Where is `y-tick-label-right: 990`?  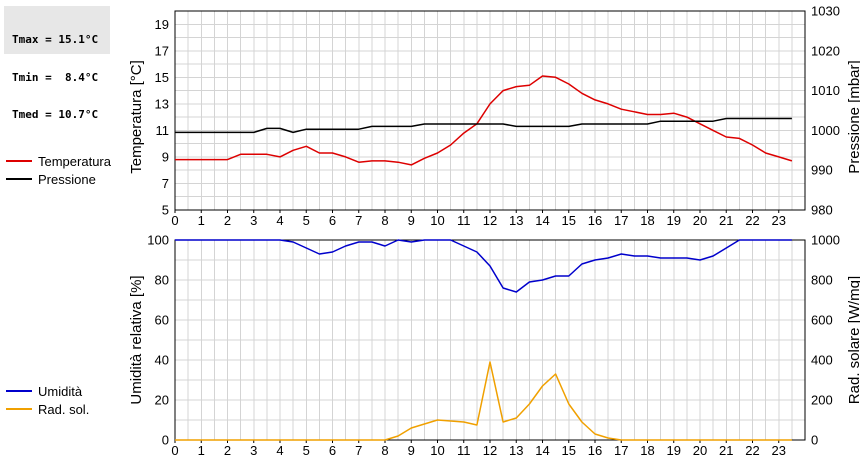
y-tick-label-right: 990 is located at coordinates (822, 170).